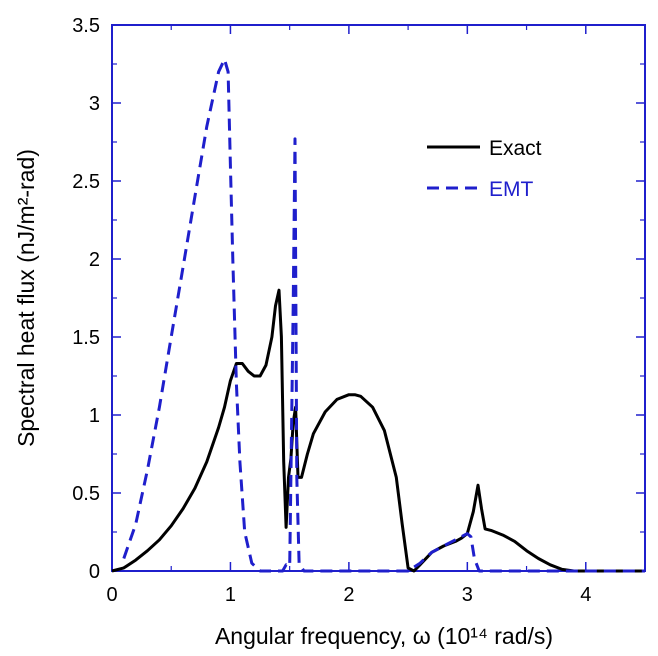  I want to click on y-tick-labels: 0 0.5 1 1.5 2 2.5 3 3.5, so click(86, 299).